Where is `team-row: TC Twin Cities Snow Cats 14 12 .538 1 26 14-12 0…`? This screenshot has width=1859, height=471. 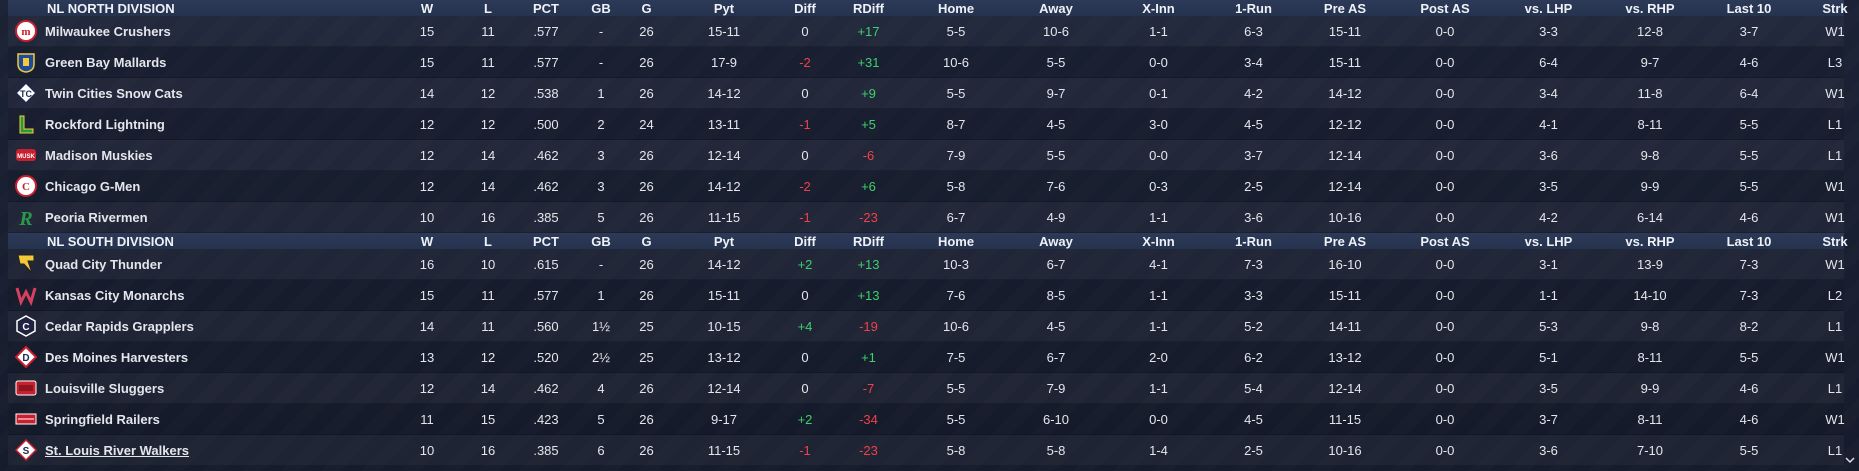
team-row: TC Twin Cities Snow Cats 14 12 .538 1 26 14-12 0… is located at coordinates (926, 93).